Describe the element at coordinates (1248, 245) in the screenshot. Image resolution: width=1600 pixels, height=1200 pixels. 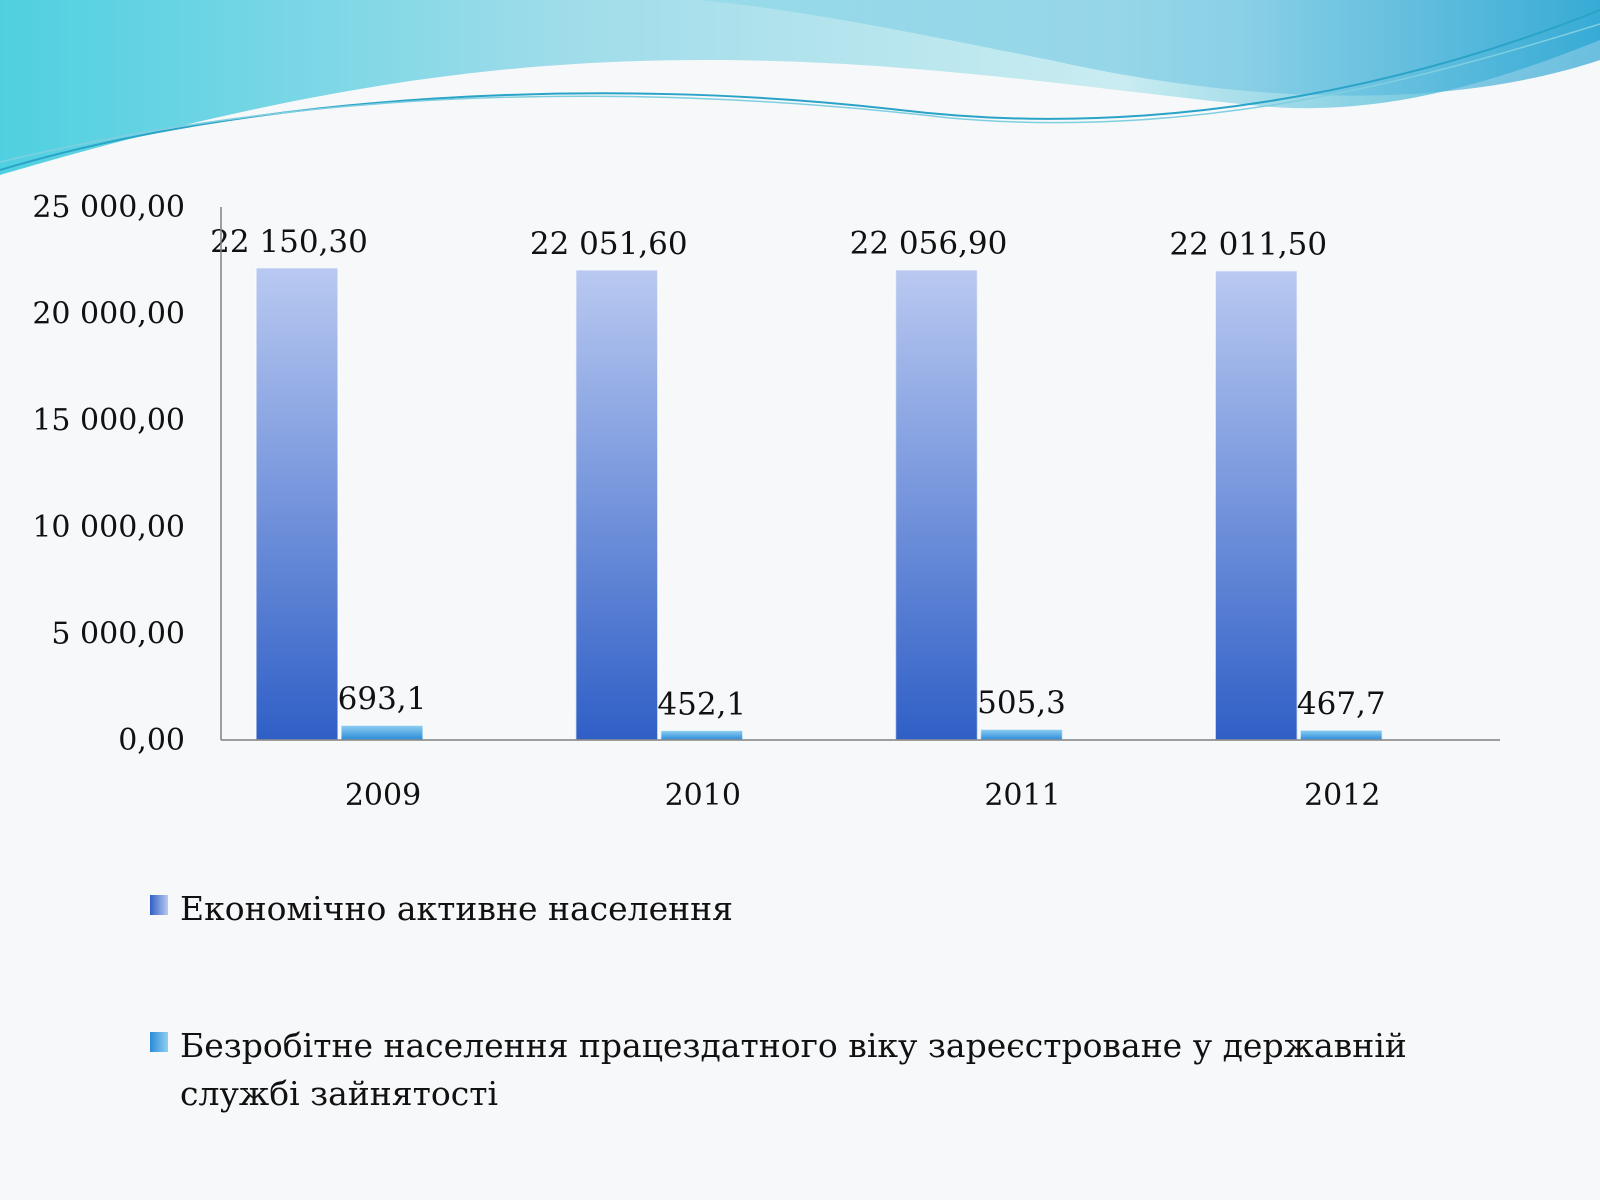
I see `data-label: 22 011,50` at that location.